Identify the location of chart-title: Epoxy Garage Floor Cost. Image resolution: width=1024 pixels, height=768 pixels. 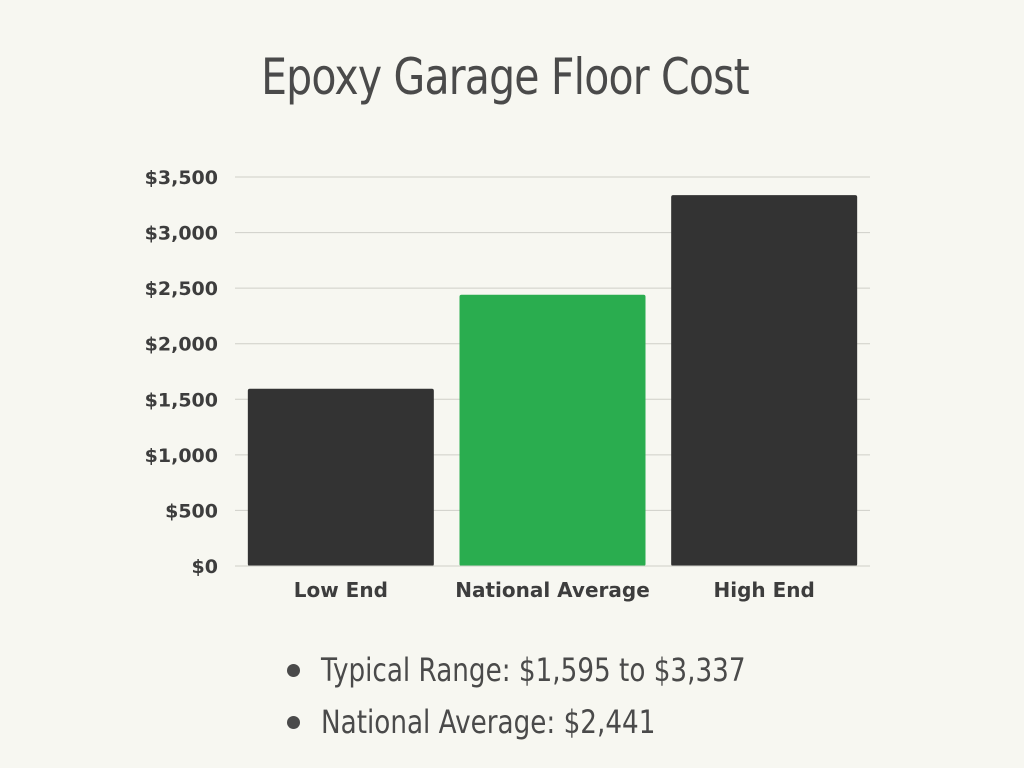
(505, 77).